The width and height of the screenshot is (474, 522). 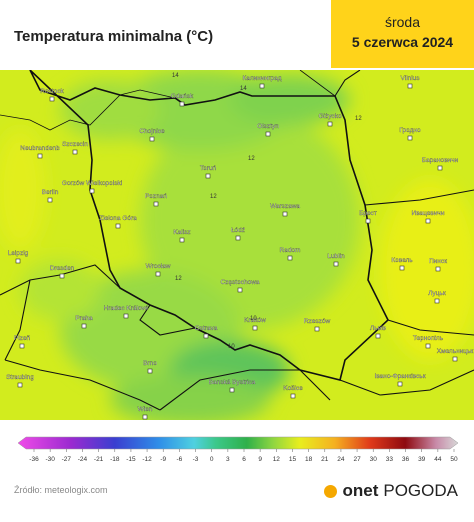 I want to click on legend-tick-label: 24, so click(x=341, y=459).